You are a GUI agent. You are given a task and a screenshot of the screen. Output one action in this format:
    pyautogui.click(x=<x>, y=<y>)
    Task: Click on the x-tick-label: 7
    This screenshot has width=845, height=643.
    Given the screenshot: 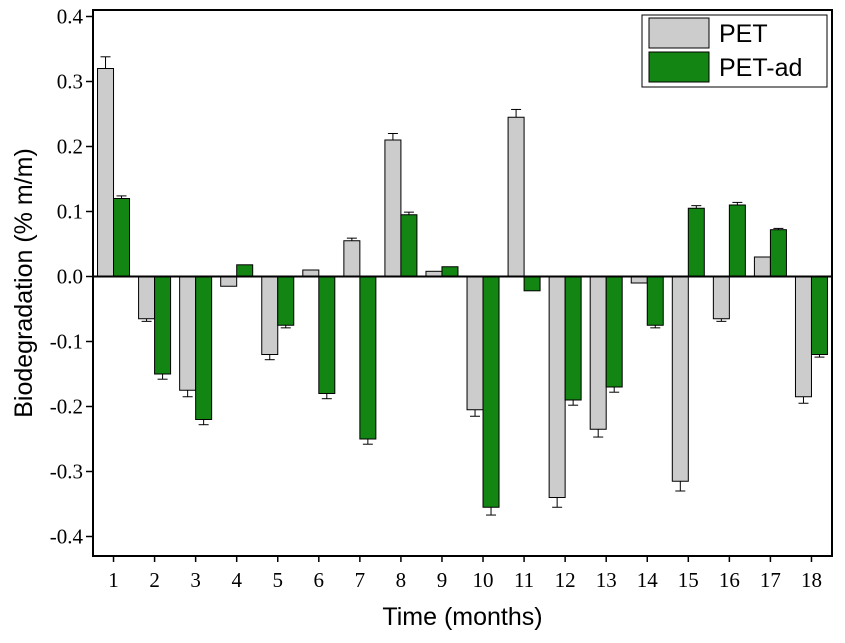 What is the action you would take?
    pyautogui.click(x=360, y=580)
    